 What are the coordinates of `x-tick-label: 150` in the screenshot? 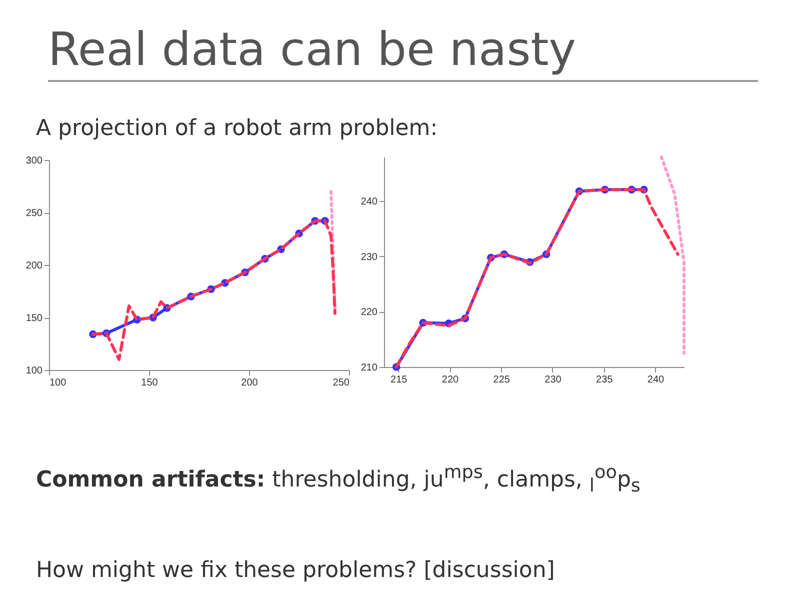 It's located at (149, 383).